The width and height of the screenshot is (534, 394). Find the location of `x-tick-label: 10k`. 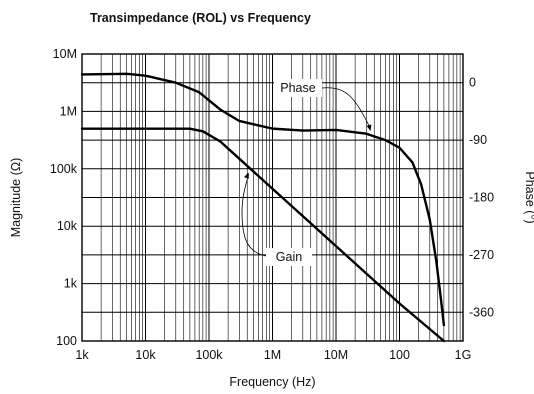

x-tick-label: 10k is located at coordinates (145, 355).